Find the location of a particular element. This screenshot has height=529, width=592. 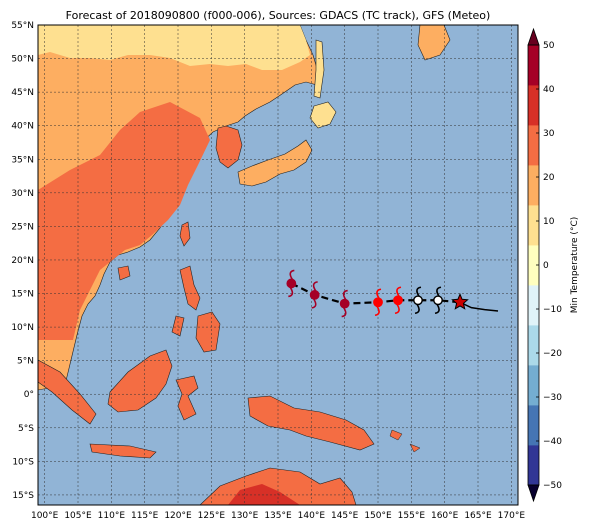

colorbar-tick-label: 20 is located at coordinates (549, 178).